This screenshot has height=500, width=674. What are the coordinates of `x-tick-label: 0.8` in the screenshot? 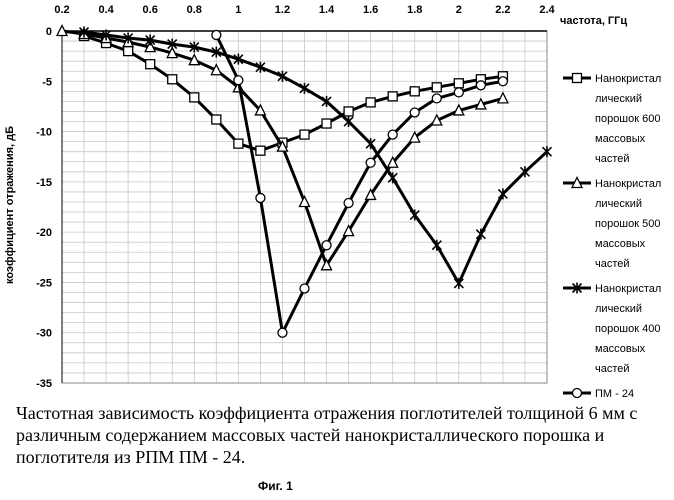 It's located at (194, 10).